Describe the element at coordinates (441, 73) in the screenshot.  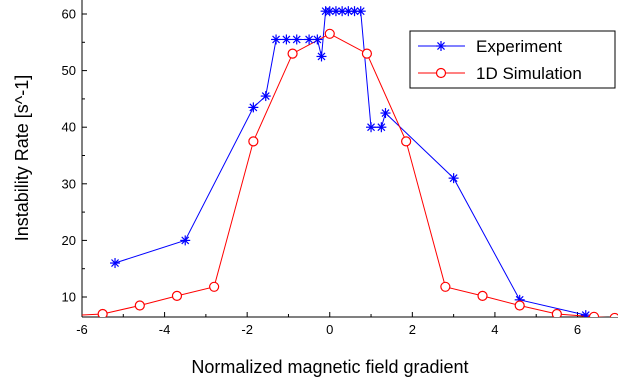
I see `legend-marker-1d-simulation` at that location.